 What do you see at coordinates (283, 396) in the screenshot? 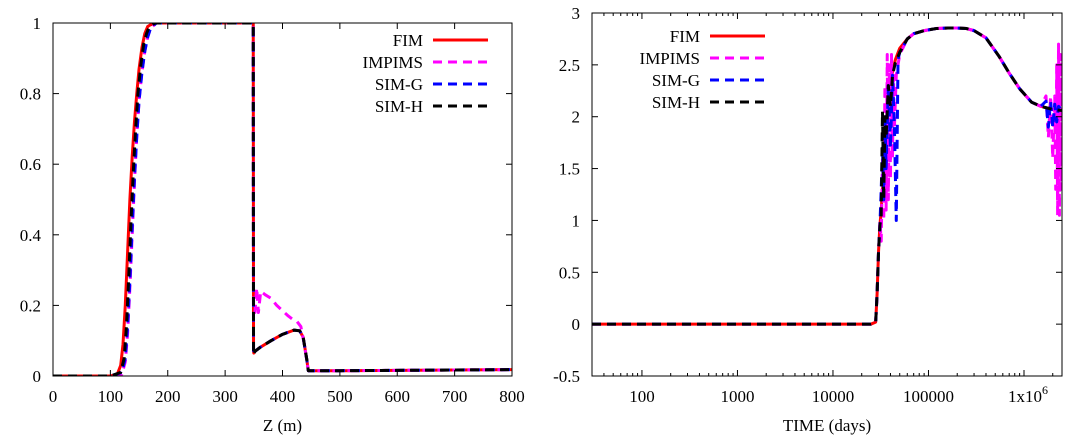
I see `x-tick-label: 400` at bounding box center [283, 396].